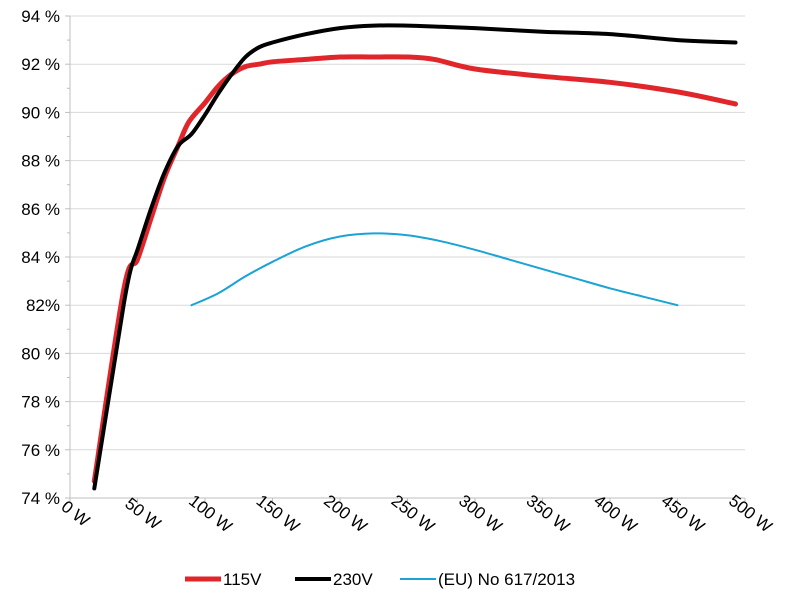 The height and width of the screenshot is (599, 790). I want to click on y-tick-label: 86 %, so click(40, 209).